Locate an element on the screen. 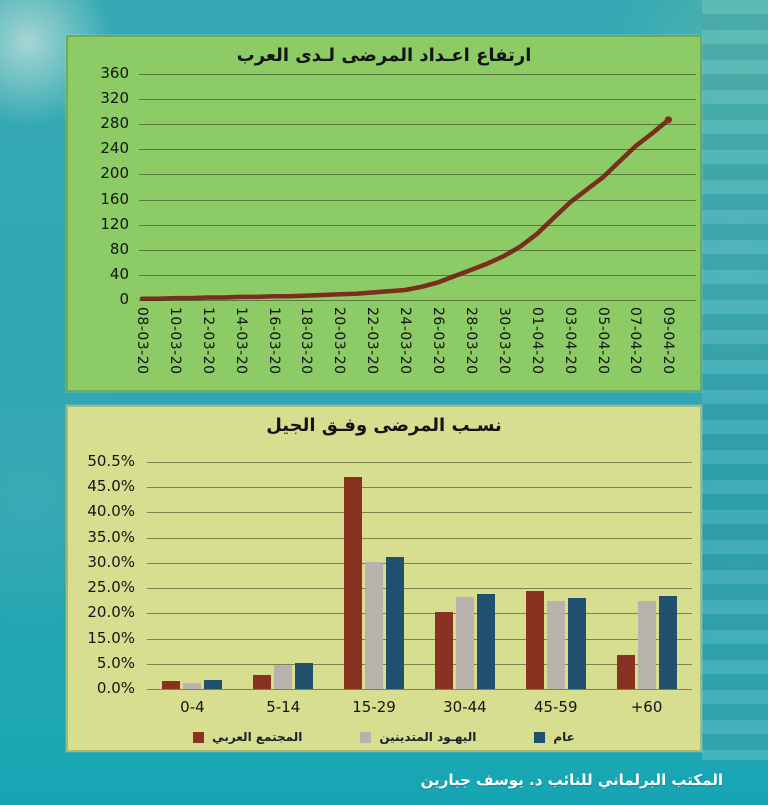 This screenshot has width=768, height=805. x-tick-label: 16-03-20 is located at coordinates (273, 341).